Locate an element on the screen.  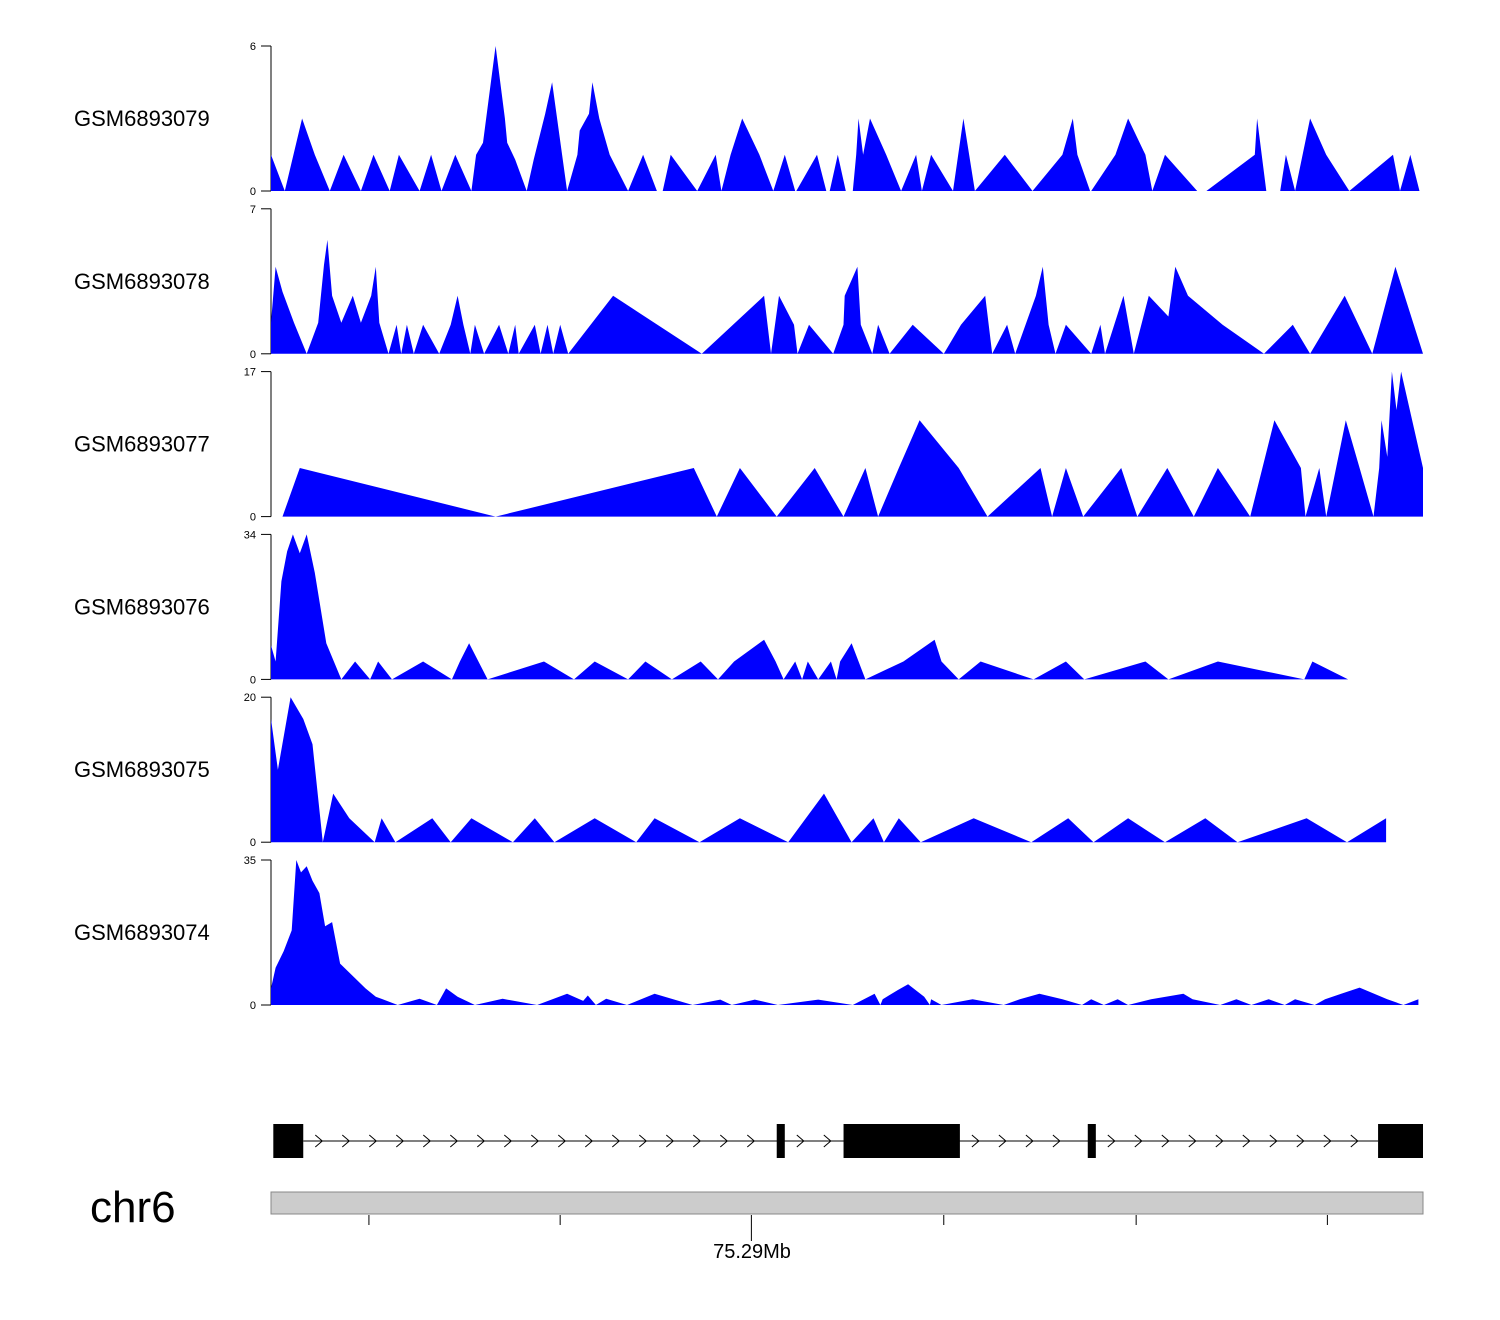
y-tick-label-max: 34 is located at coordinates (250, 535).